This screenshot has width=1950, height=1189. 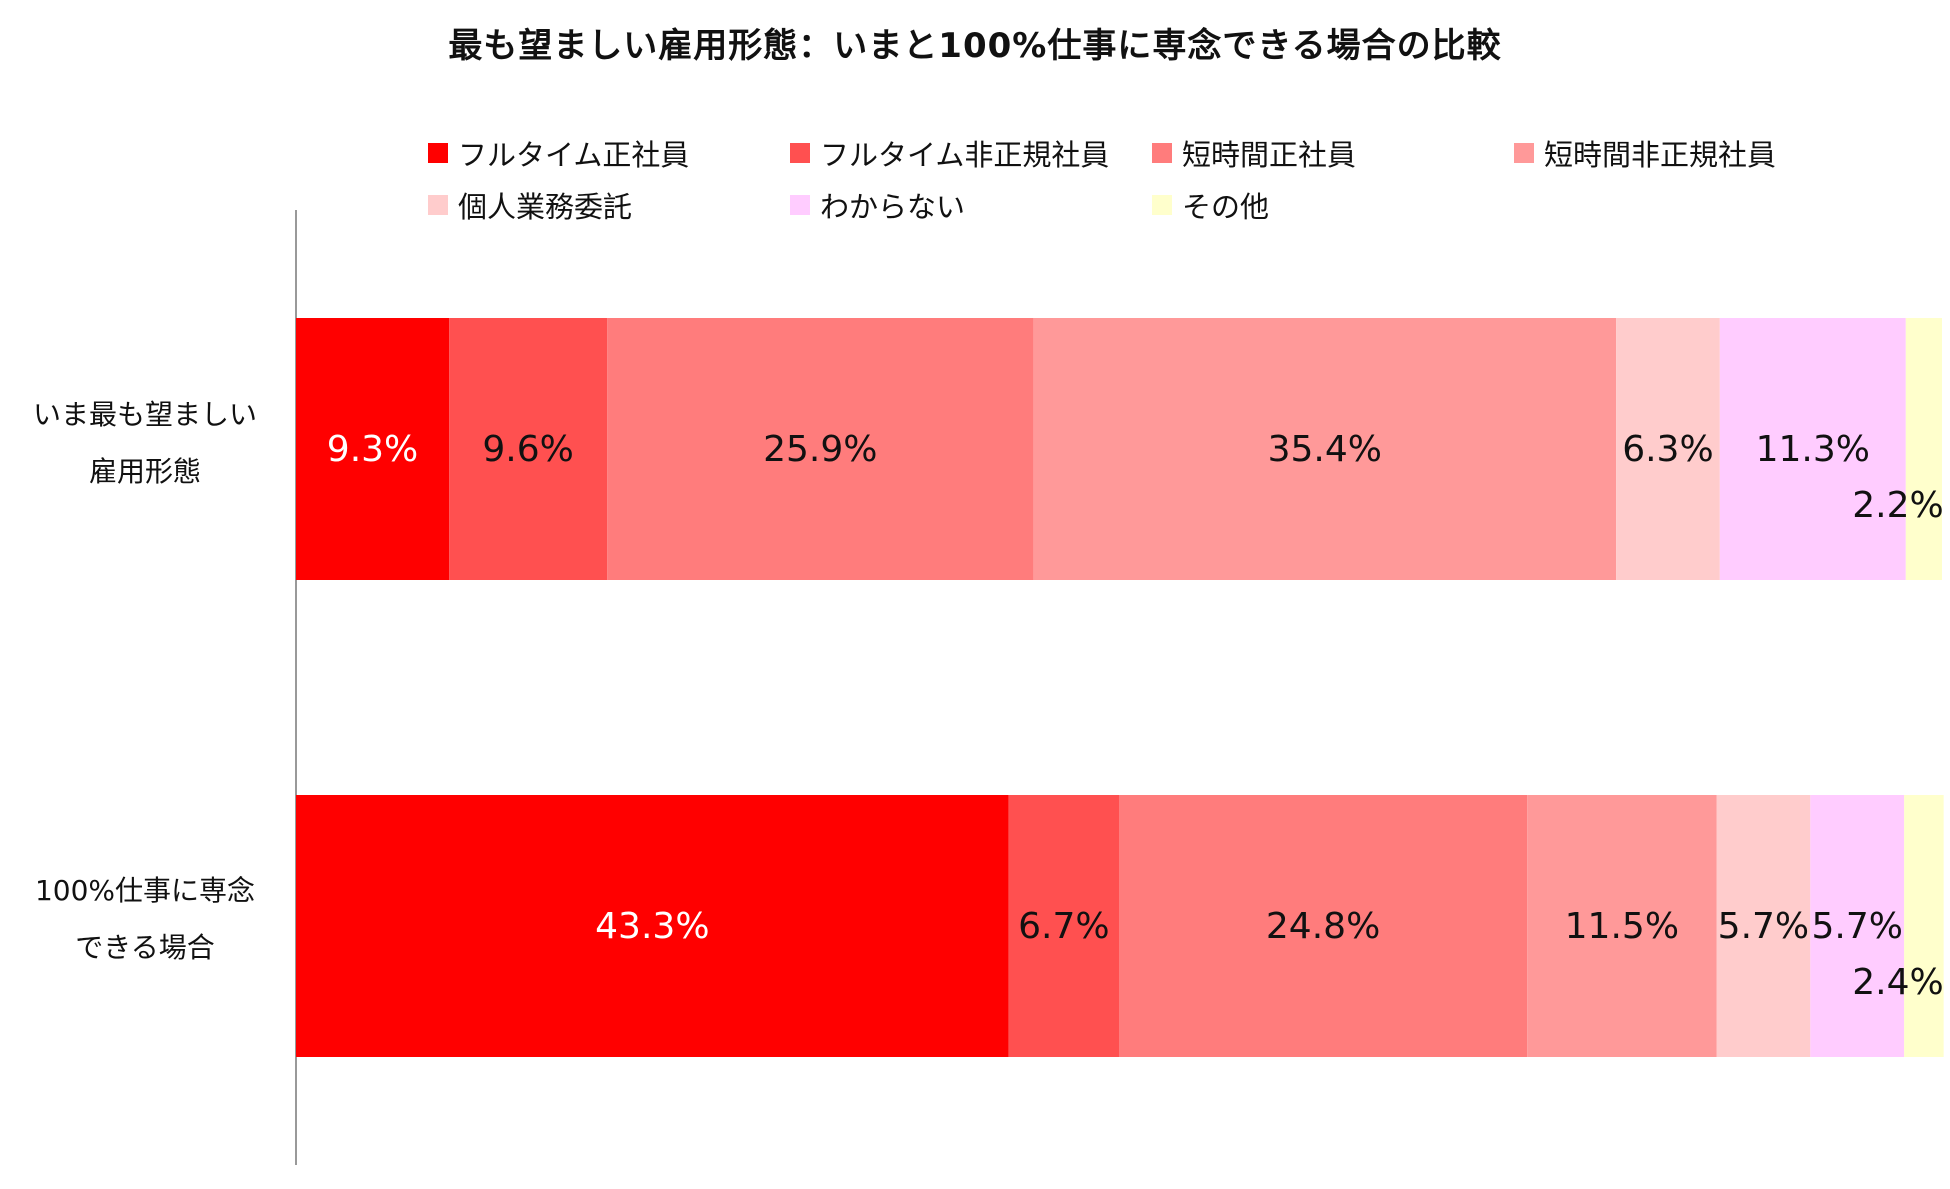 I want to click on category-label-full-dedication: 100%仕事に専念 できる場合, so click(x=145, y=919).